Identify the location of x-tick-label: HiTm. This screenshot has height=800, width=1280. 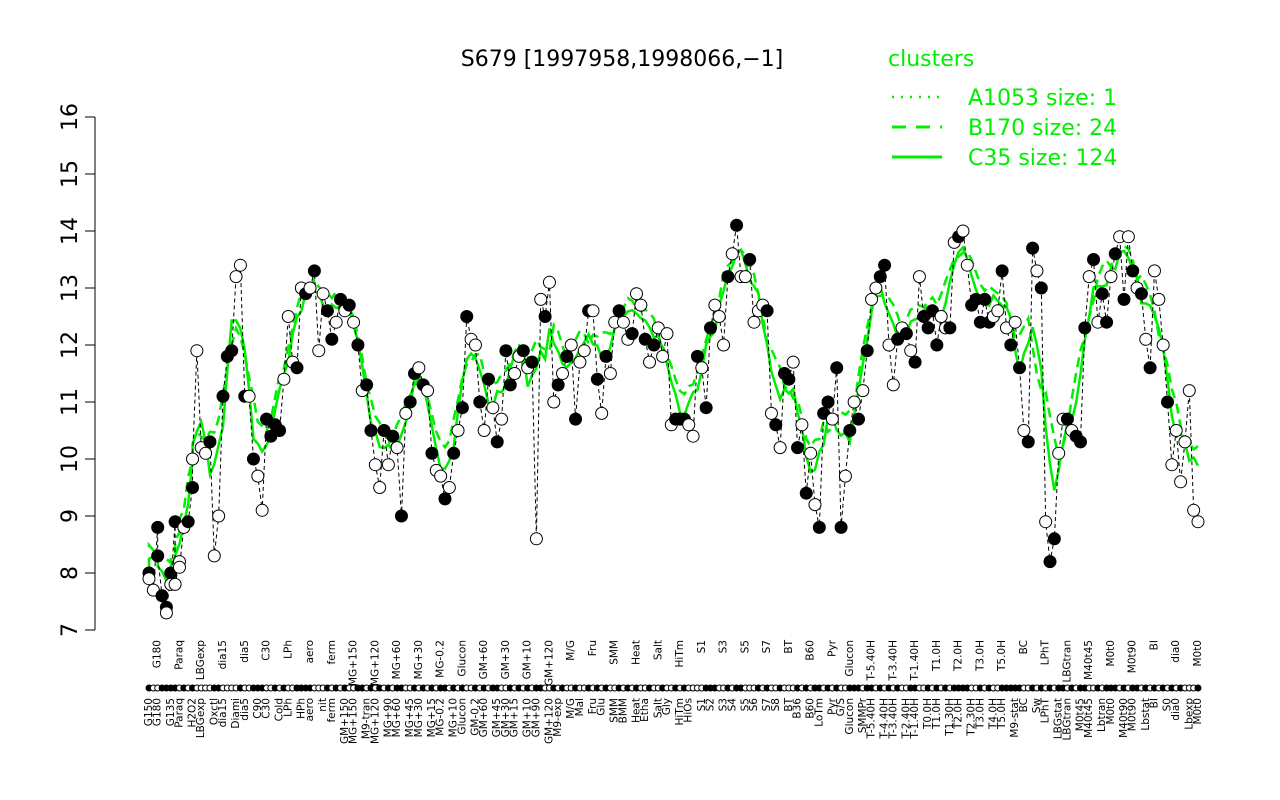
(680, 711).